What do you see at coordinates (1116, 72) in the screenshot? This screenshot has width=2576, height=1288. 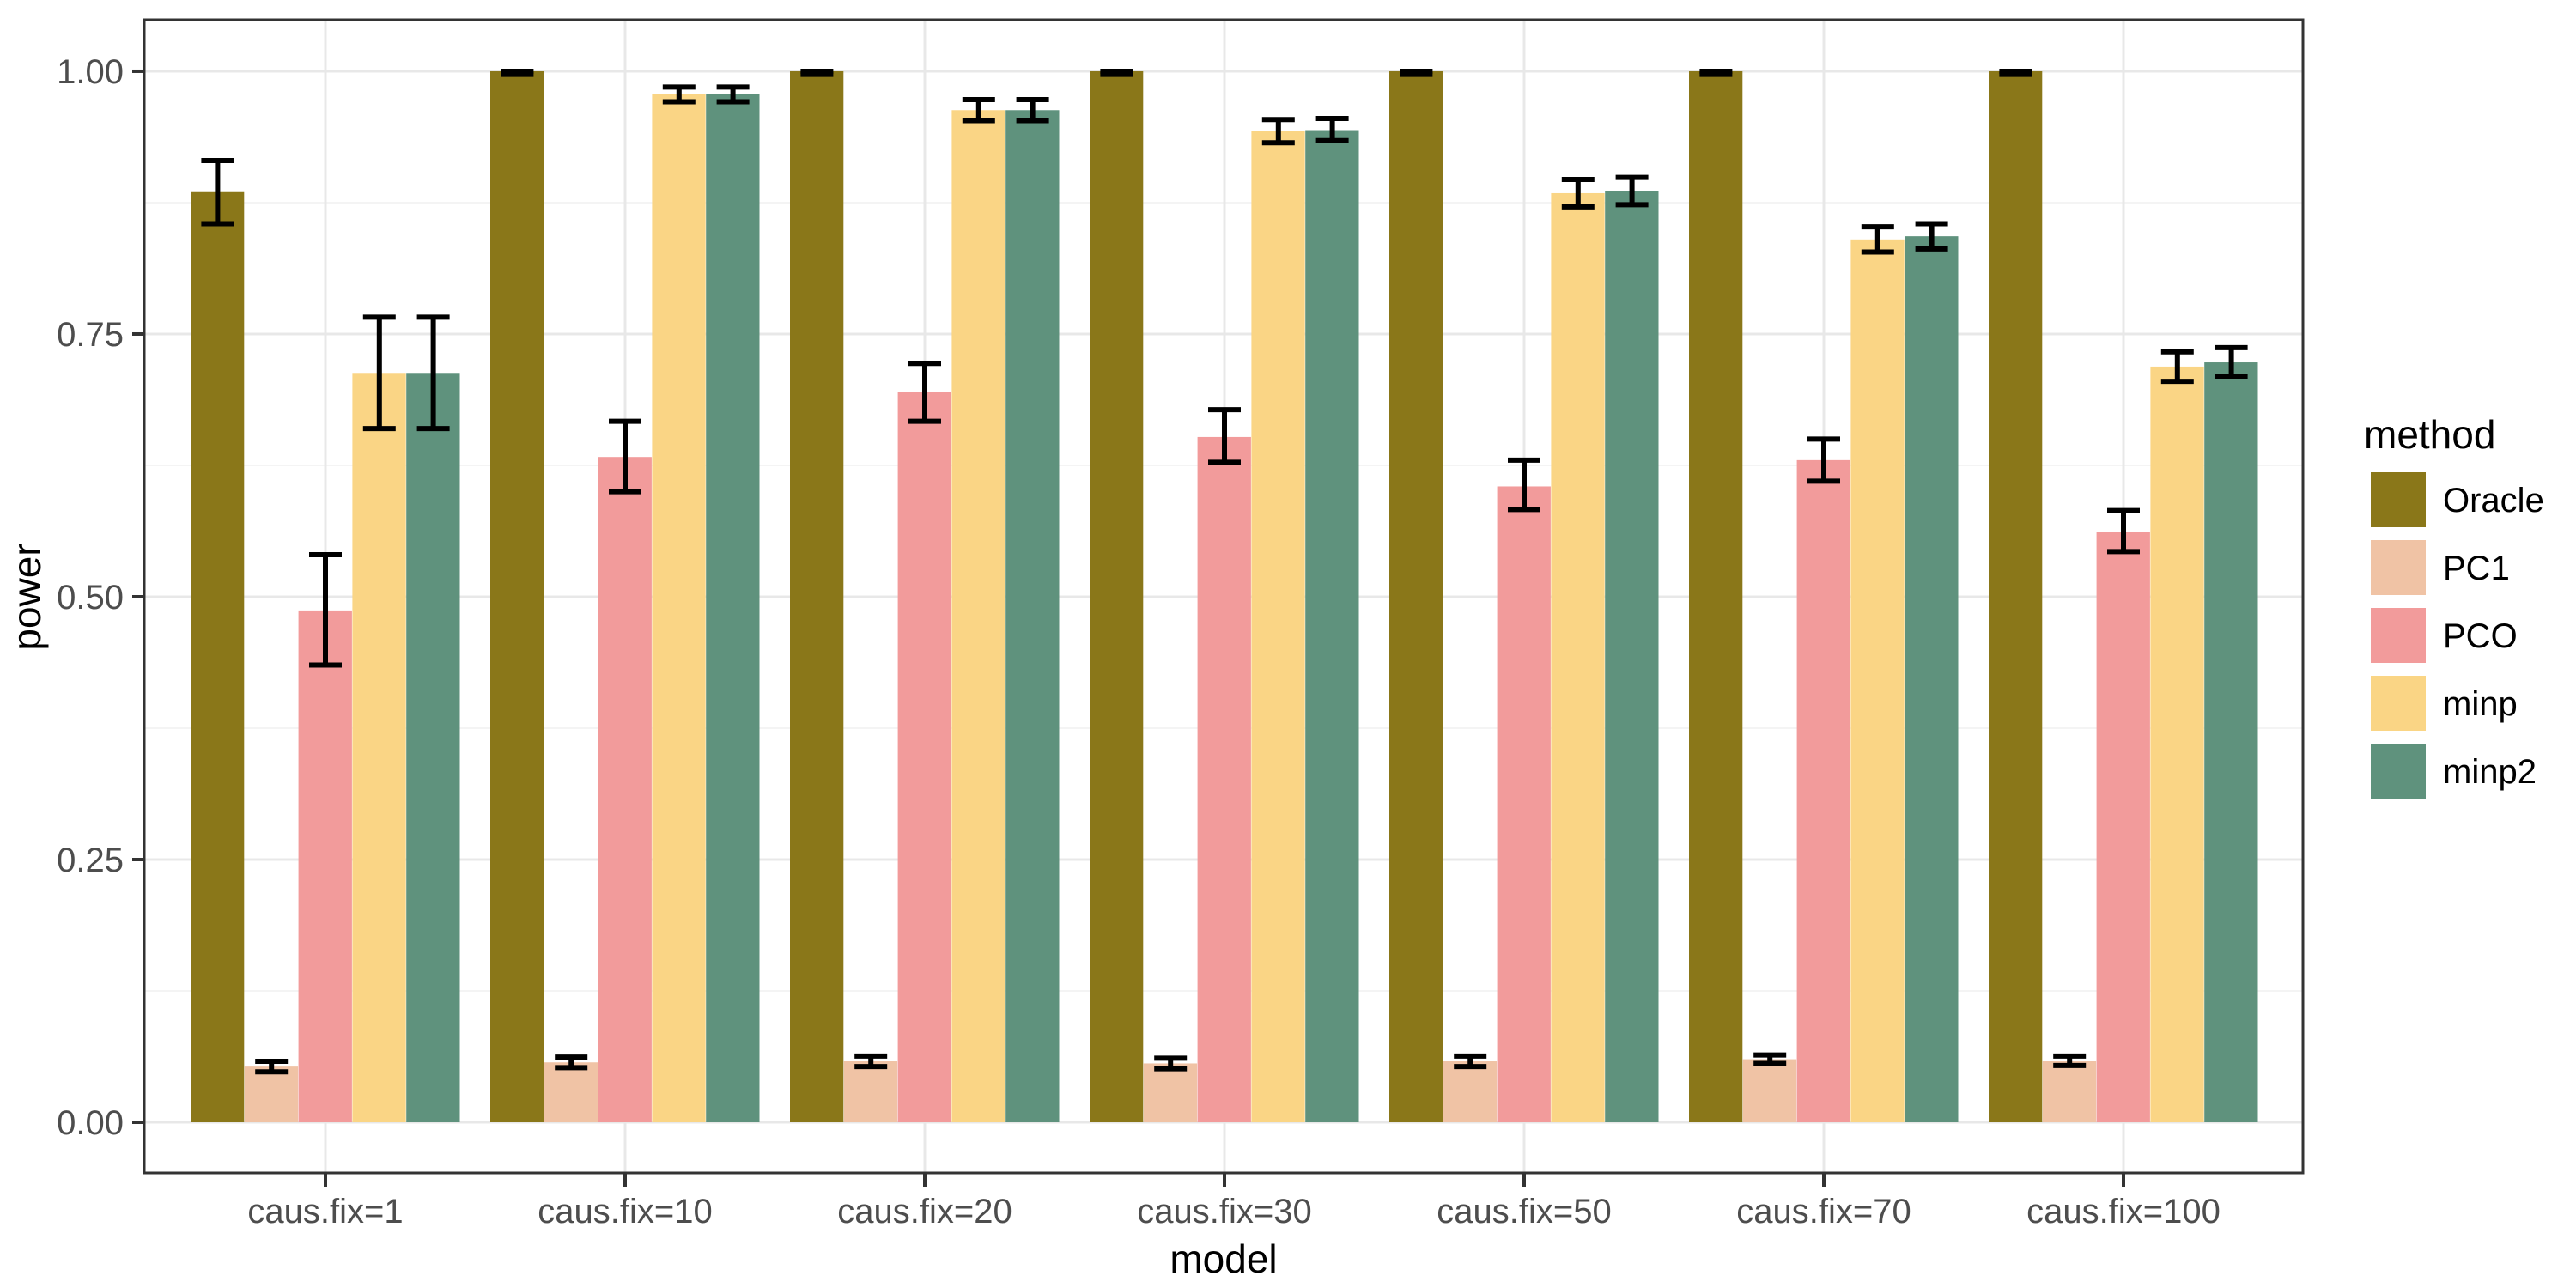 I see `errorbar-Oracle-caus.fix=30` at bounding box center [1116, 72].